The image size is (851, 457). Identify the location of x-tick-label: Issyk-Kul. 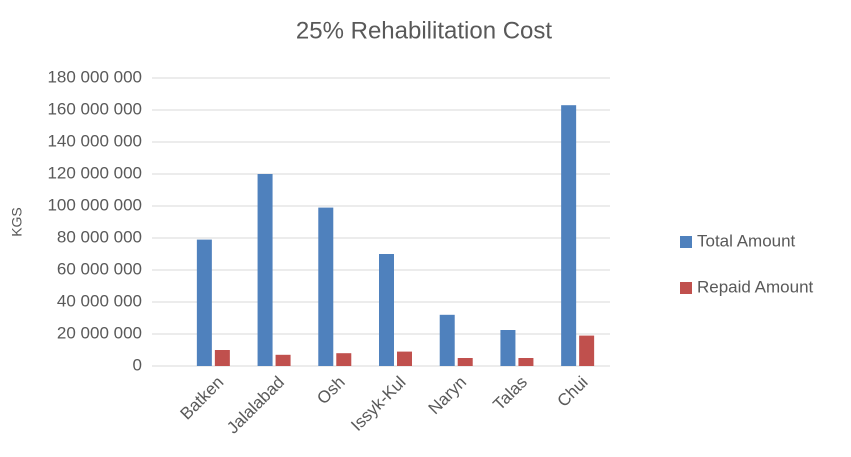
(378, 404).